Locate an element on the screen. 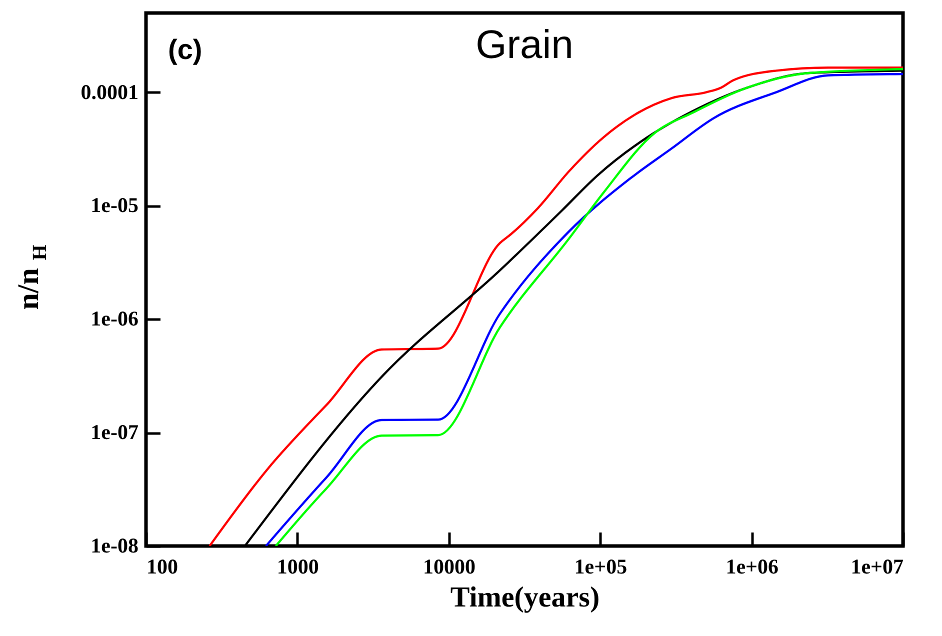 The image size is (942, 636). y-tick-label: 1e-08 is located at coordinates (114, 546).